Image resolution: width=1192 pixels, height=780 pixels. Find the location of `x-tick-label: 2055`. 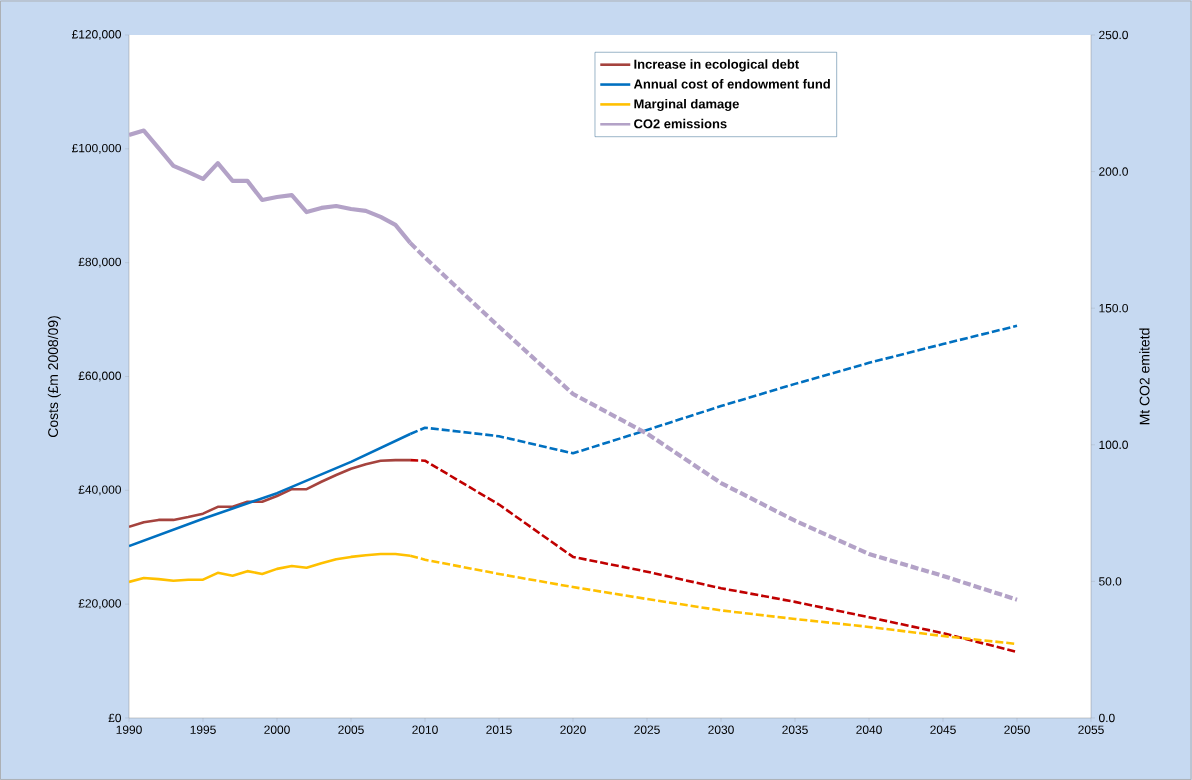

x-tick-label: 2055 is located at coordinates (1091, 729).